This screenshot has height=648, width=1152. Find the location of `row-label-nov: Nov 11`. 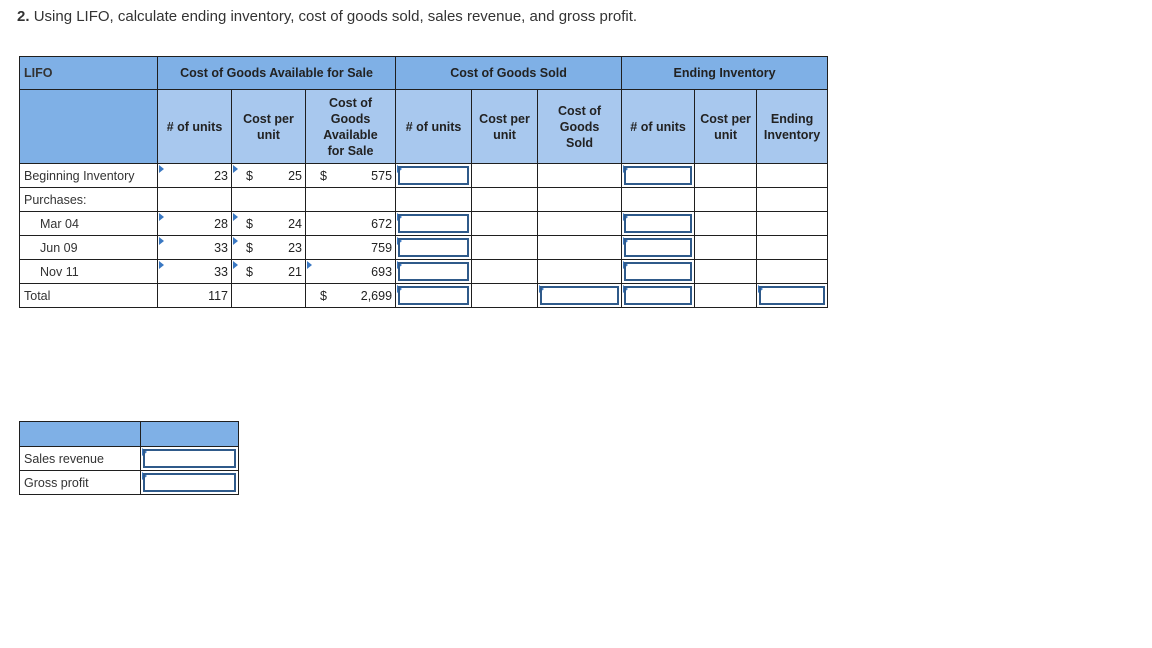

row-label-nov: Nov 11 is located at coordinates (88, 271).